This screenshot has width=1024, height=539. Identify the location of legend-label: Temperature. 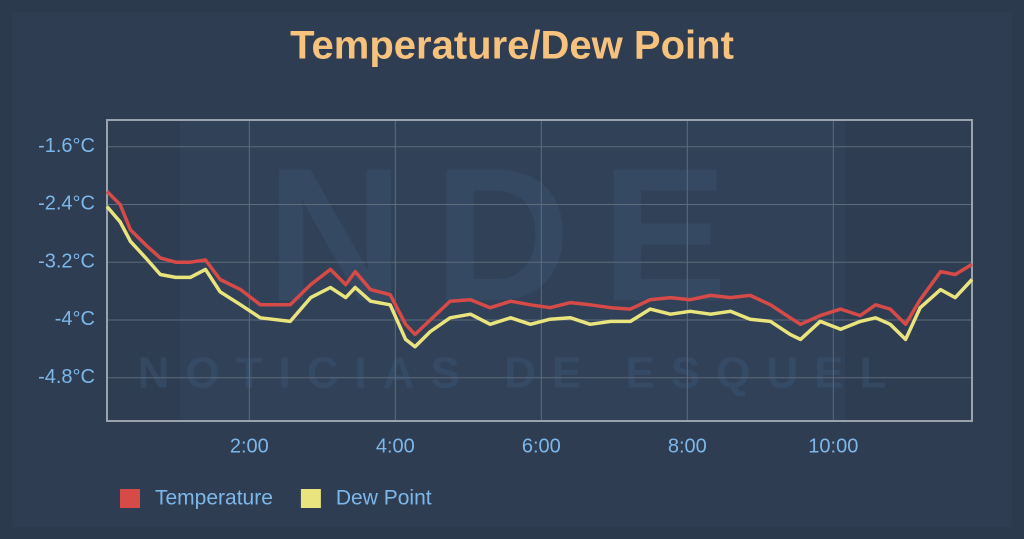
(214, 498).